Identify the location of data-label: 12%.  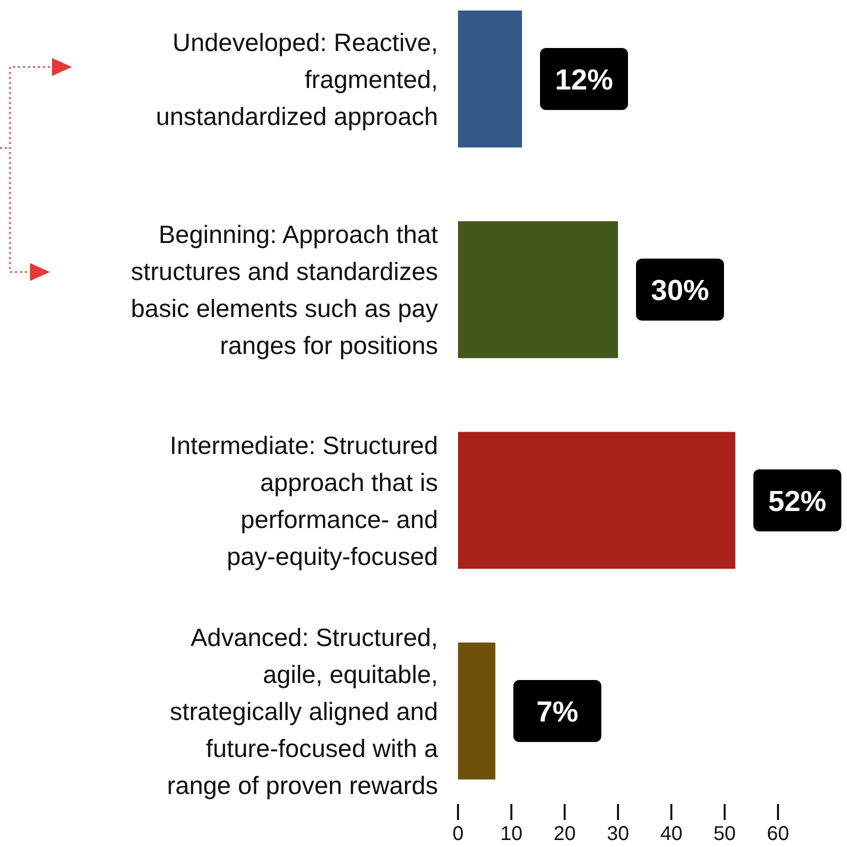
(584, 80).